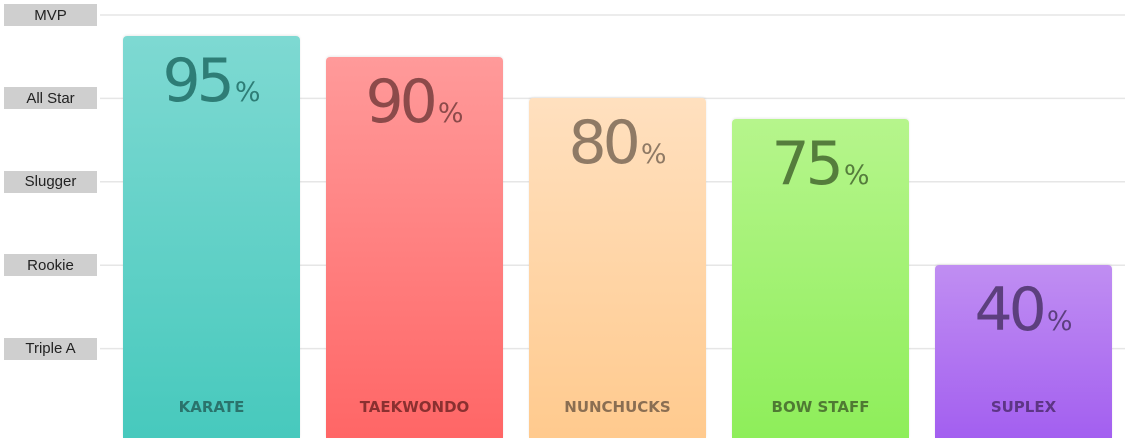 The image size is (1125, 447). I want to click on bar-value: 75, so click(807, 164).